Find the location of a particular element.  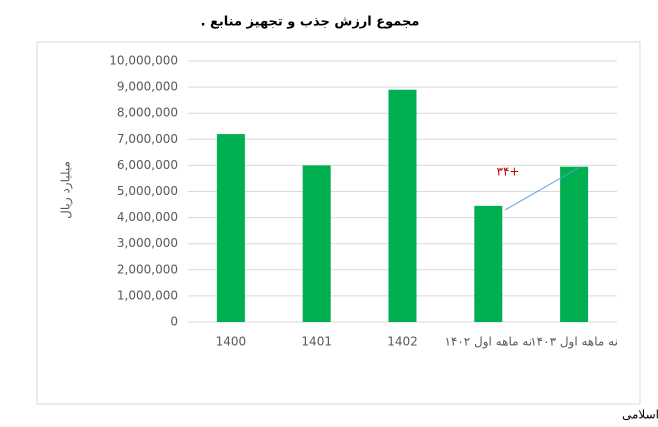

annotation: ۳۴+ is located at coordinates (508, 172).